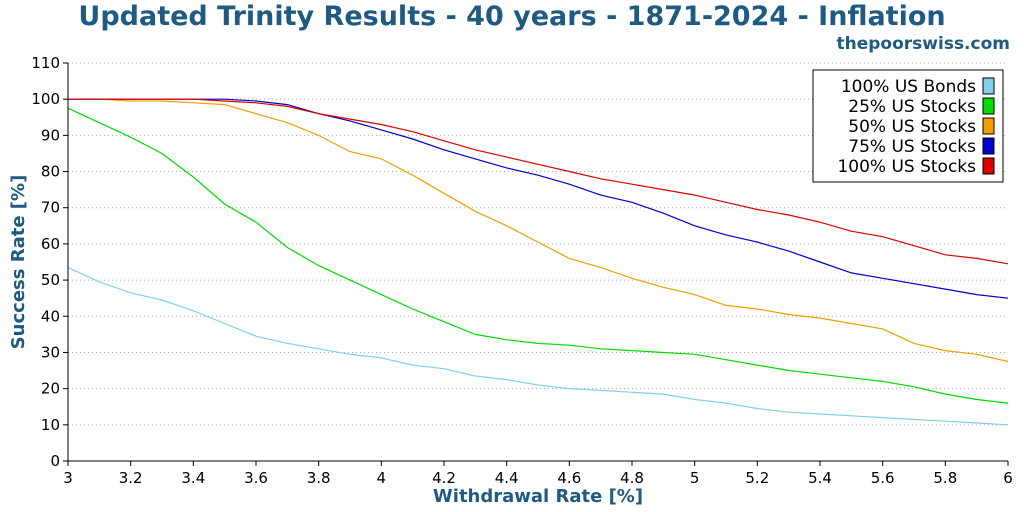 The width and height of the screenshot is (1024, 512). Describe the element at coordinates (382, 478) in the screenshot. I see `x-tick-label: 4` at that location.